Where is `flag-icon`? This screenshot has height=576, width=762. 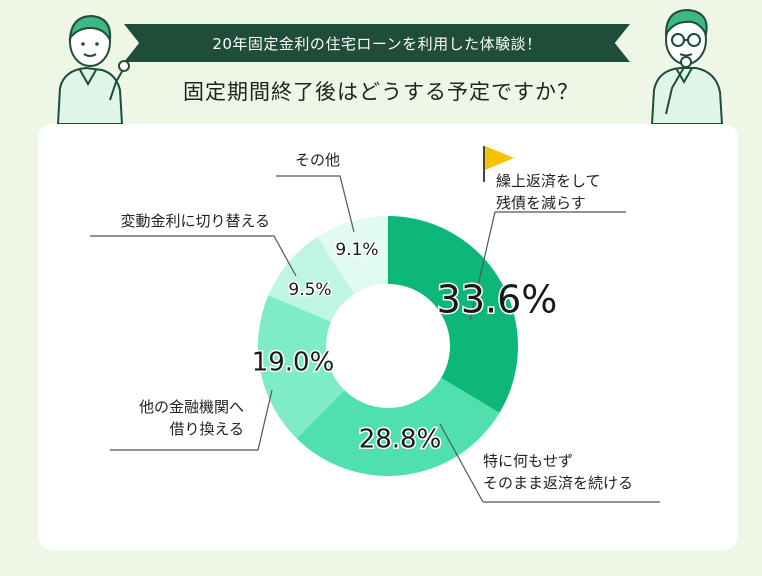 flag-icon is located at coordinates (498, 164).